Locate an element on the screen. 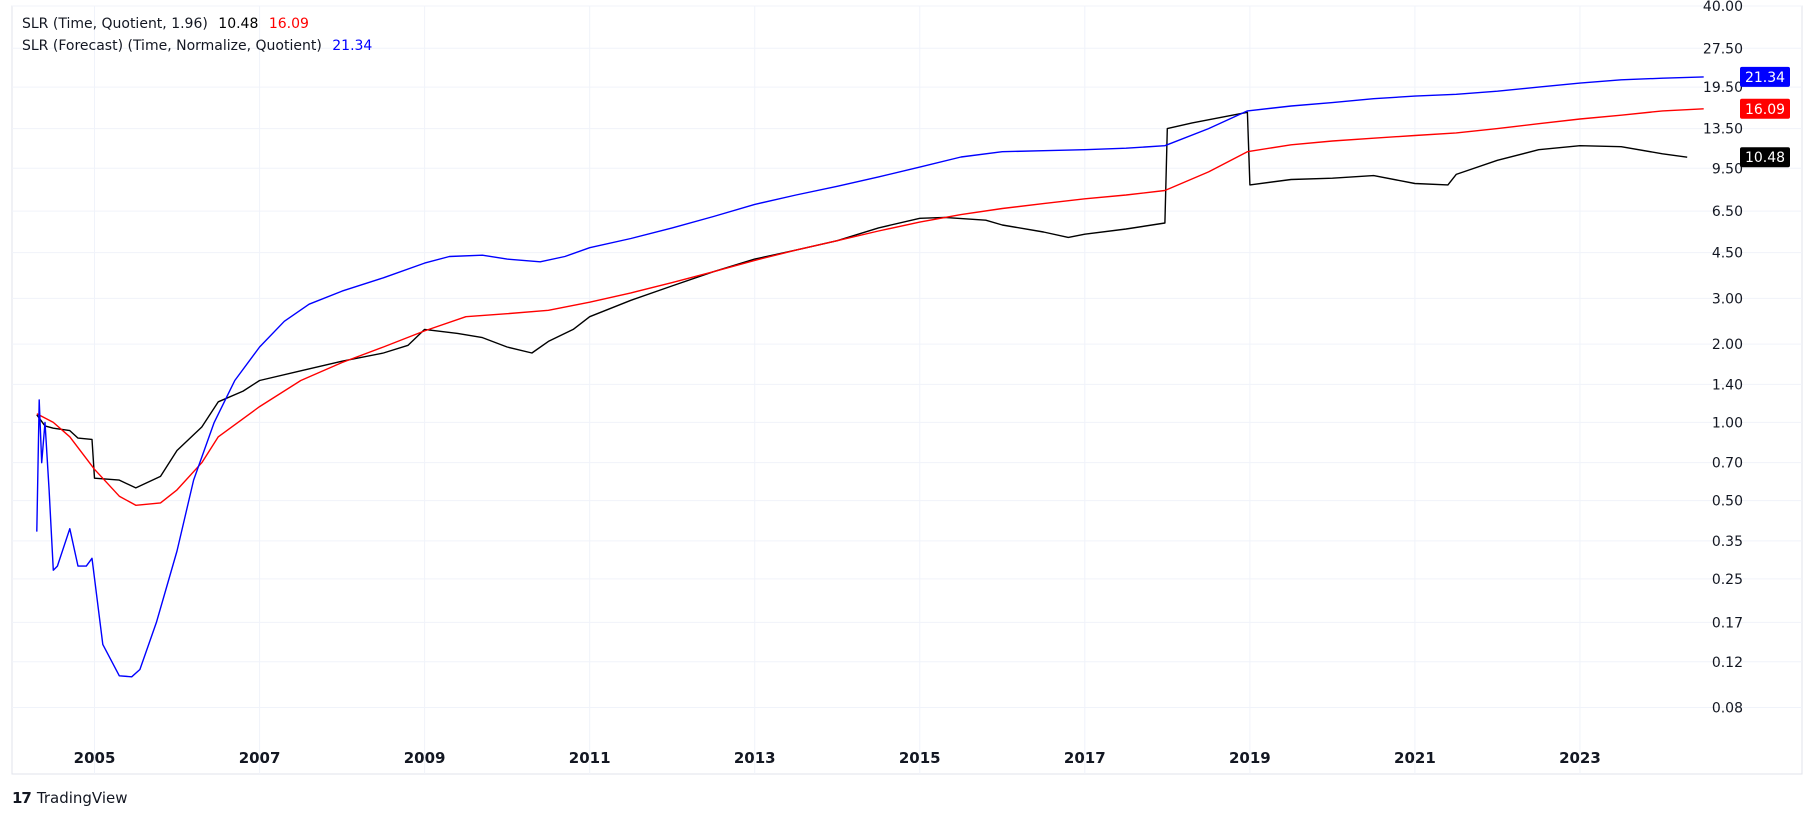  y-tick-label: 9.50 is located at coordinates (1727, 169).